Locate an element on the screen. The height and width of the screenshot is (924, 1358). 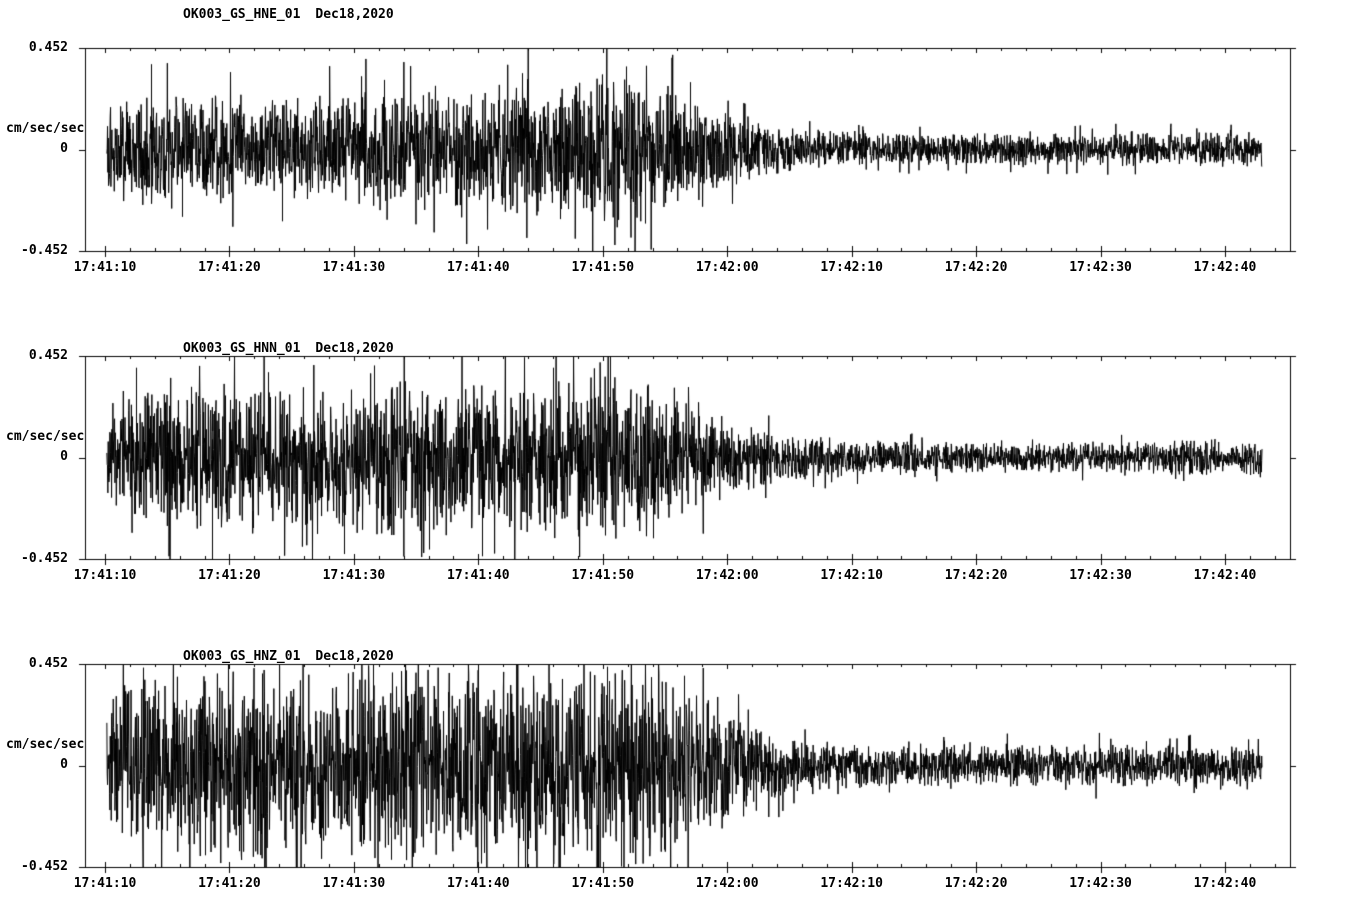
station-channel-label: OK003_GS_HNZ_01 is located at coordinates (242, 656).